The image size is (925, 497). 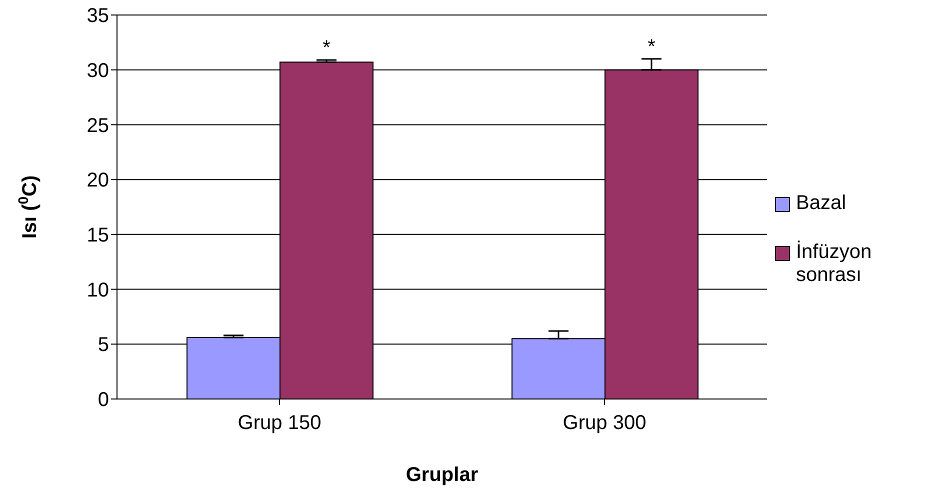 What do you see at coordinates (821, 203) in the screenshot?
I see `legend-label: Bazal` at bounding box center [821, 203].